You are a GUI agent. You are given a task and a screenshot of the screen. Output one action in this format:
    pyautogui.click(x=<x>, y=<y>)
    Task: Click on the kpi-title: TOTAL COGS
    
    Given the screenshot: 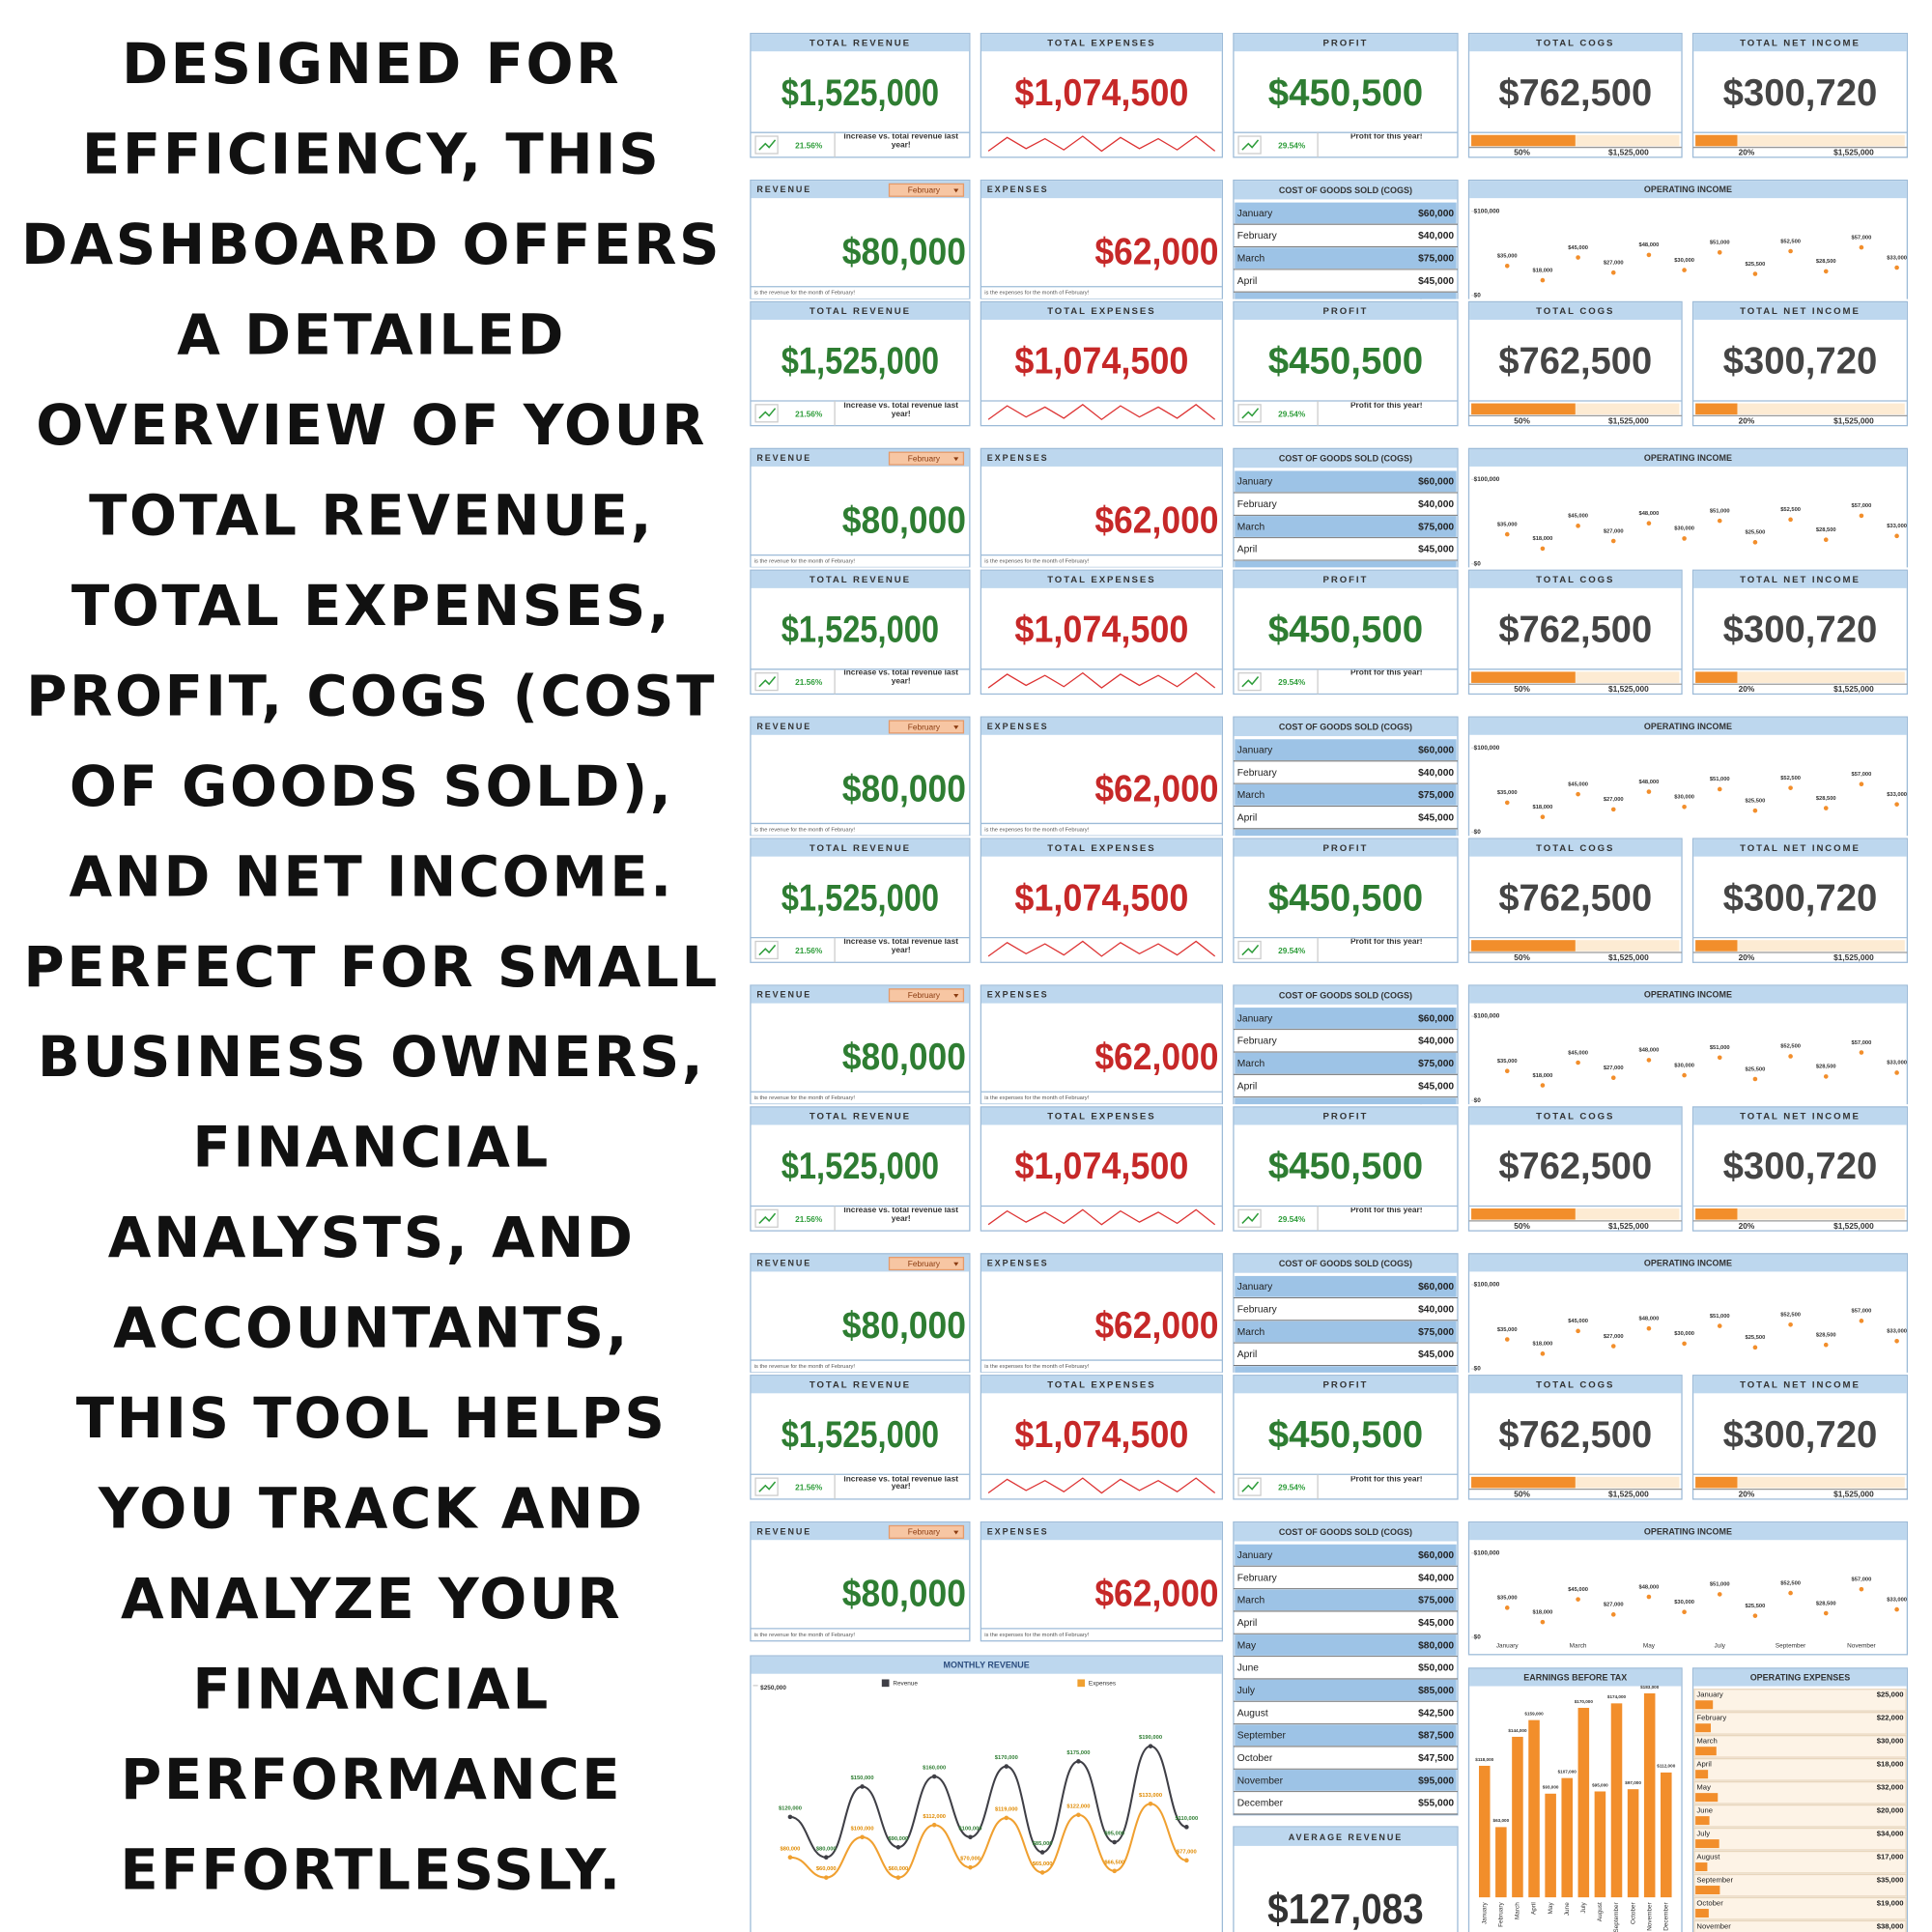 What is the action you would take?
    pyautogui.click(x=1575, y=311)
    